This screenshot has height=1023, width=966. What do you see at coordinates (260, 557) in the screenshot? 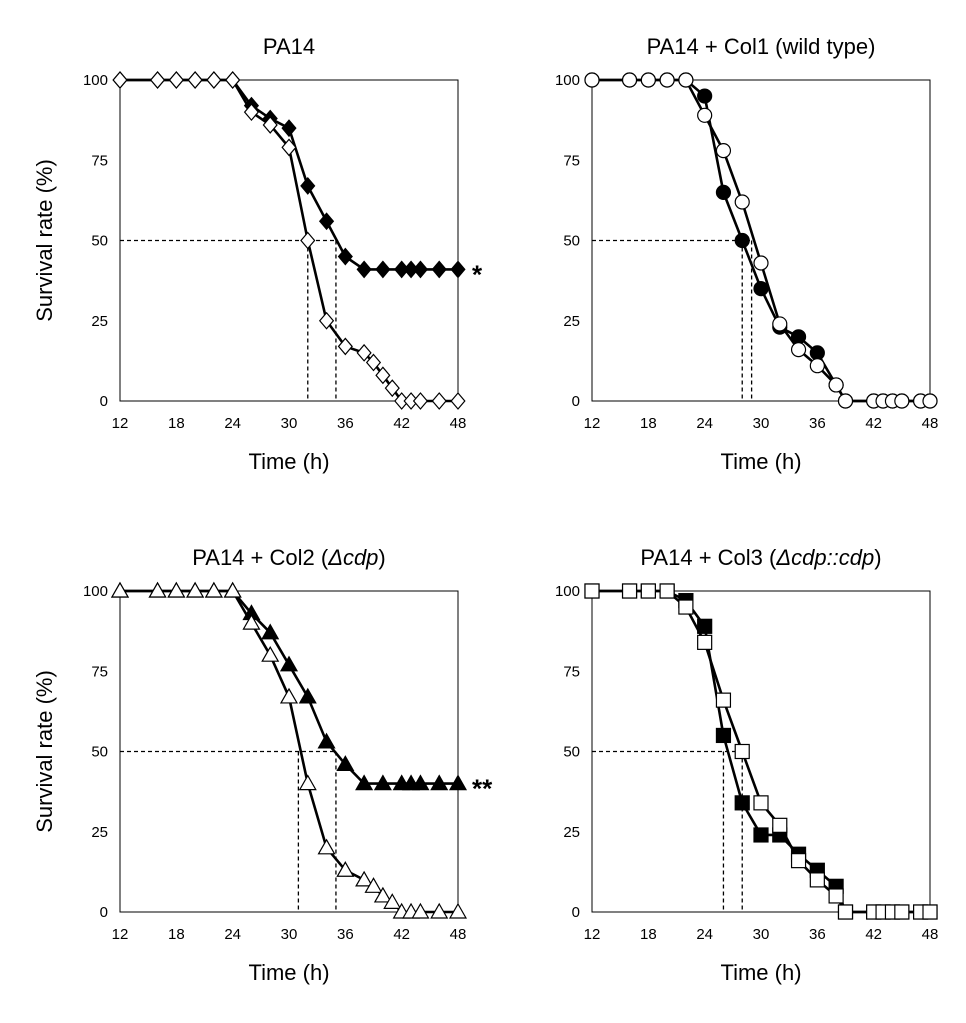
I see `title-part: PA14 + Col2 (` at bounding box center [260, 557].